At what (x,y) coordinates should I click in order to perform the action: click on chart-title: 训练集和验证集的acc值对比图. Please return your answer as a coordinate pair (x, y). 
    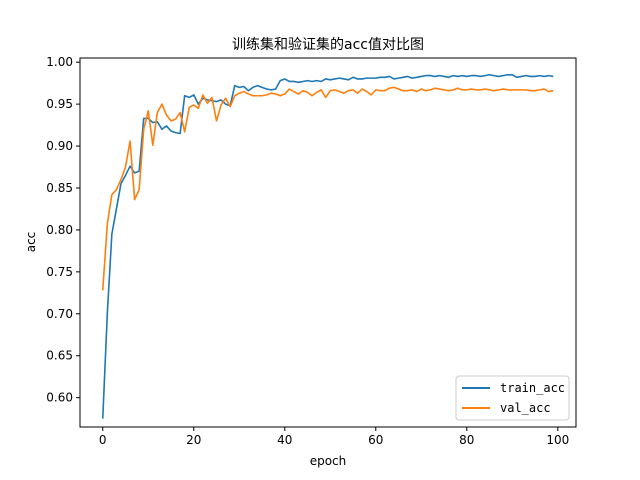
    Looking at the image, I should click on (328, 44).